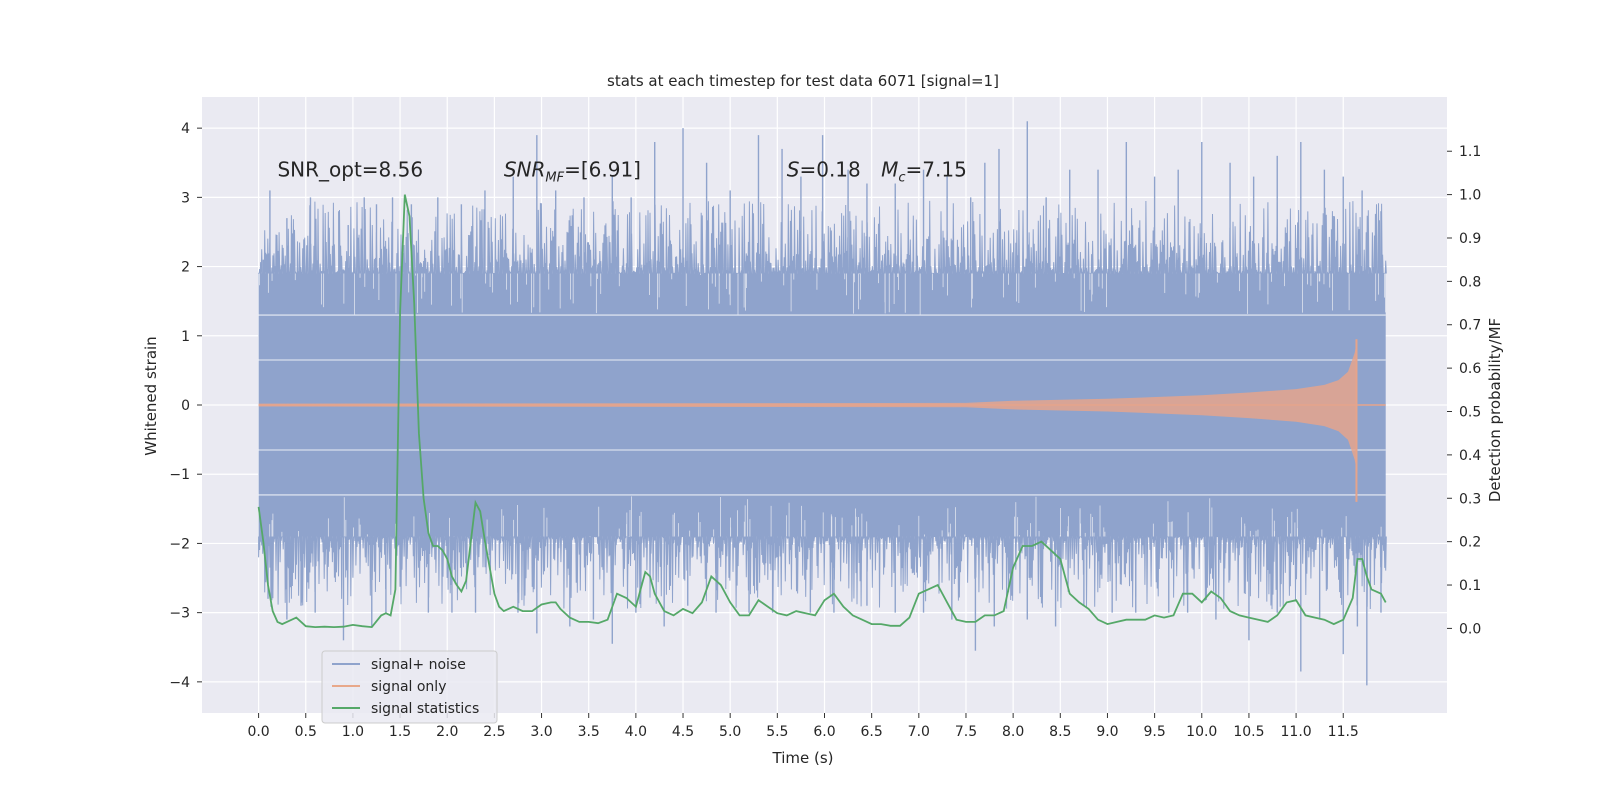  Describe the element at coordinates (1470, 326) in the screenshot. I see `y-right-tick-label: 0.7` at that location.